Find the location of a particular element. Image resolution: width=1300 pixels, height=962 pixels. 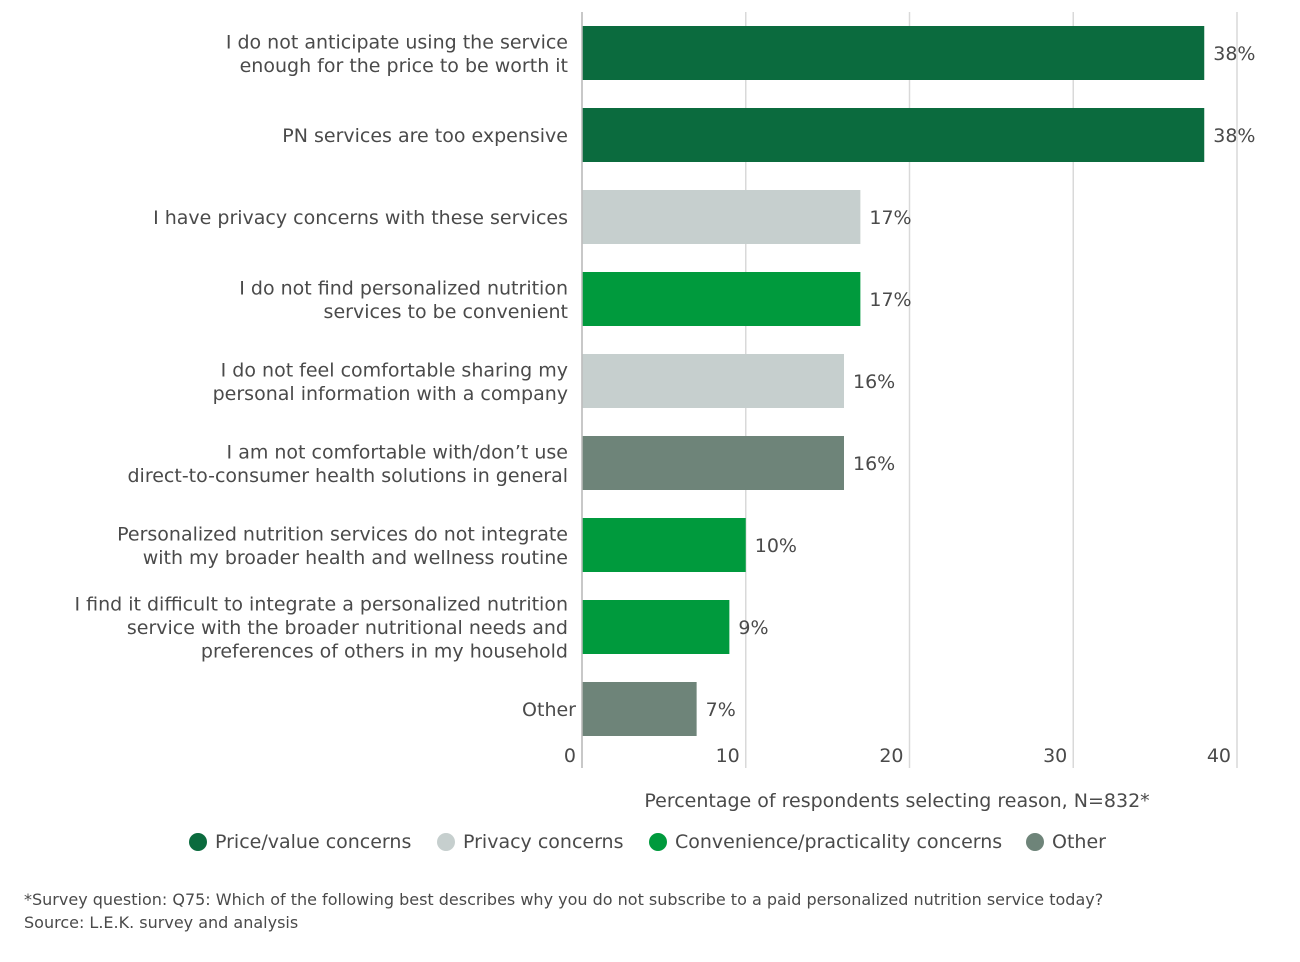

legend-marker-other is located at coordinates (1035, 842).